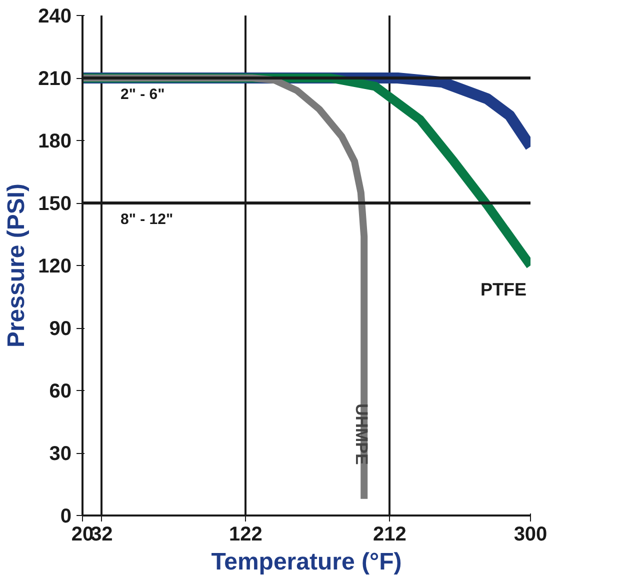 This screenshot has width=642, height=580. I want to click on y-tick-label: 30, so click(60, 454).